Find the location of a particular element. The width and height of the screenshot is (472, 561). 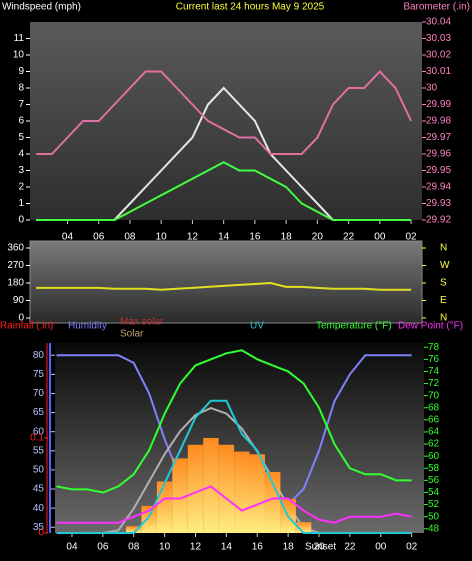

y2ticks-label: 30.04 is located at coordinates (438, 22).